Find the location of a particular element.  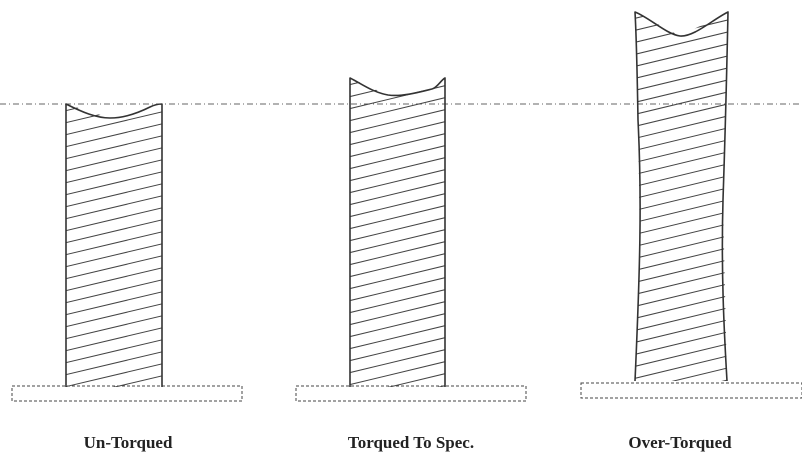

bolt-torqued-to-spec is located at coordinates (398, 235).